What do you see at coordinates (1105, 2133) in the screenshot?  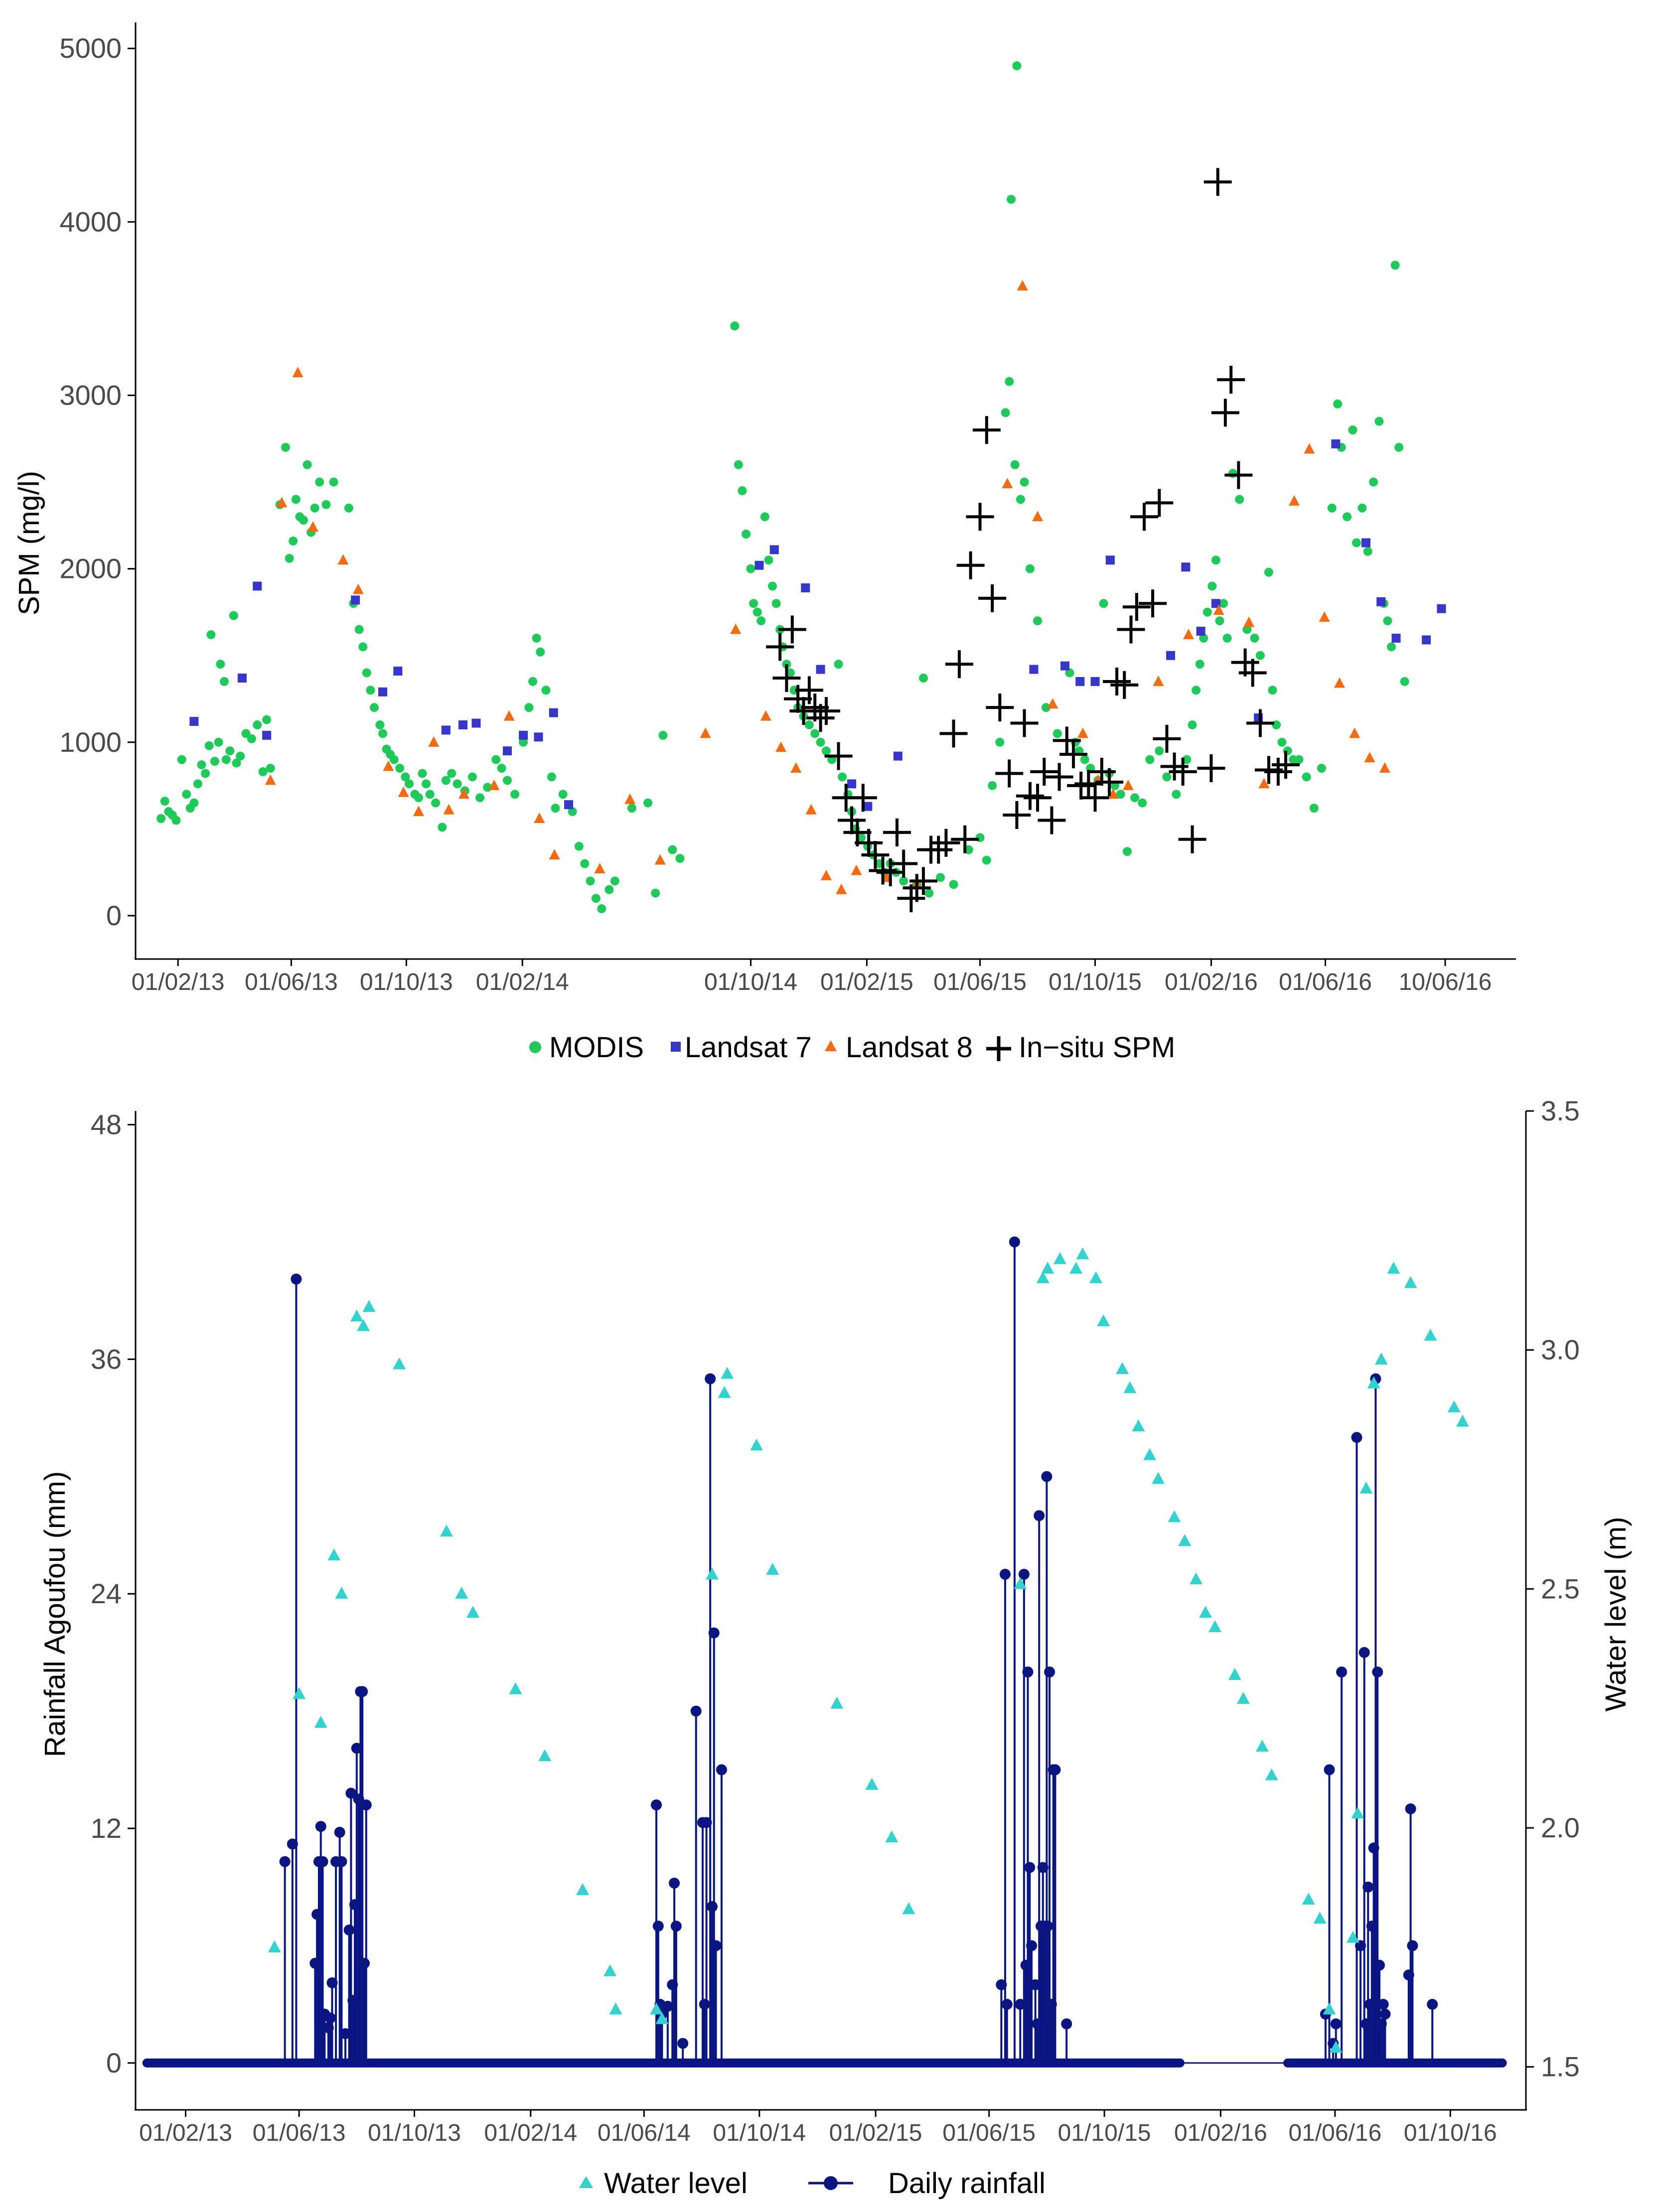 I see `rainfall-x-tick-label: 01/10/15` at bounding box center [1105, 2133].